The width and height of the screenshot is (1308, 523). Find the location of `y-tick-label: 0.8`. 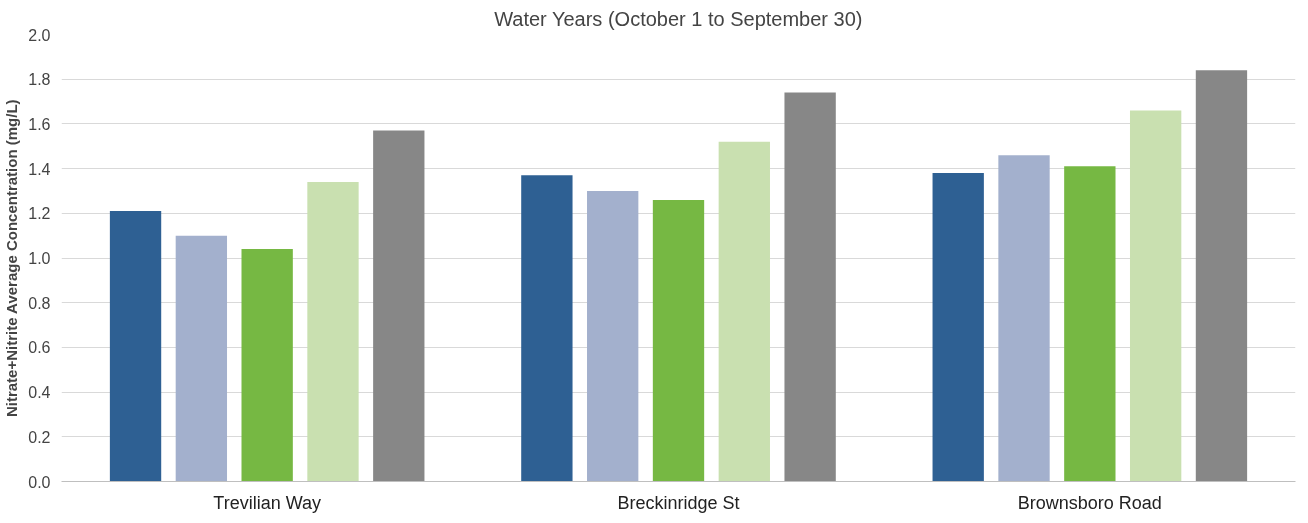

y-tick-label: 0.8 is located at coordinates (39, 303).